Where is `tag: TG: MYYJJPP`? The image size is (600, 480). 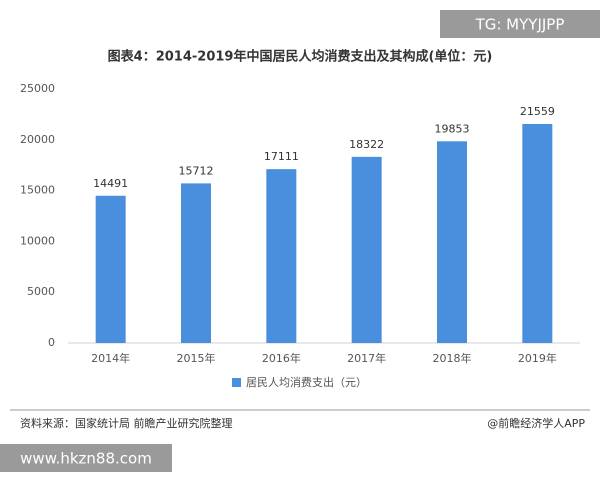 tag: TG: MYYJJPP is located at coordinates (520, 25).